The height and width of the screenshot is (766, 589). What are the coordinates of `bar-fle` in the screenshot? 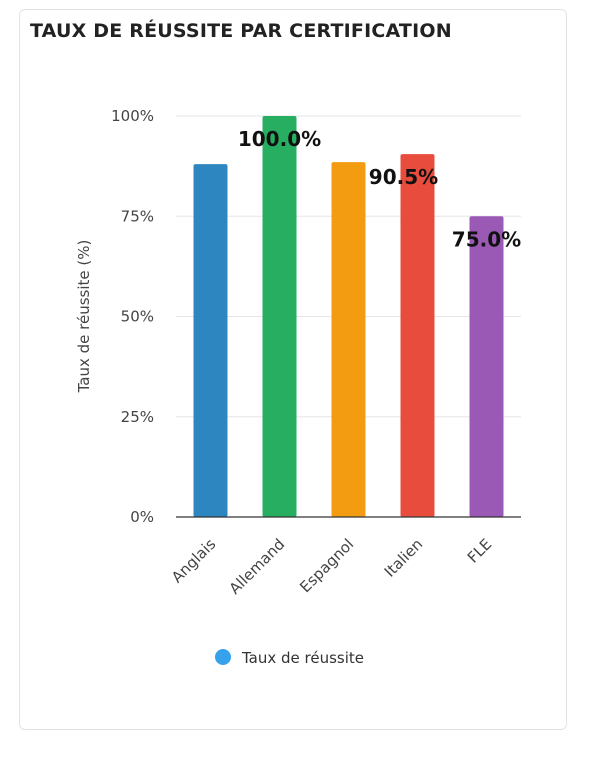 It's located at (486, 366).